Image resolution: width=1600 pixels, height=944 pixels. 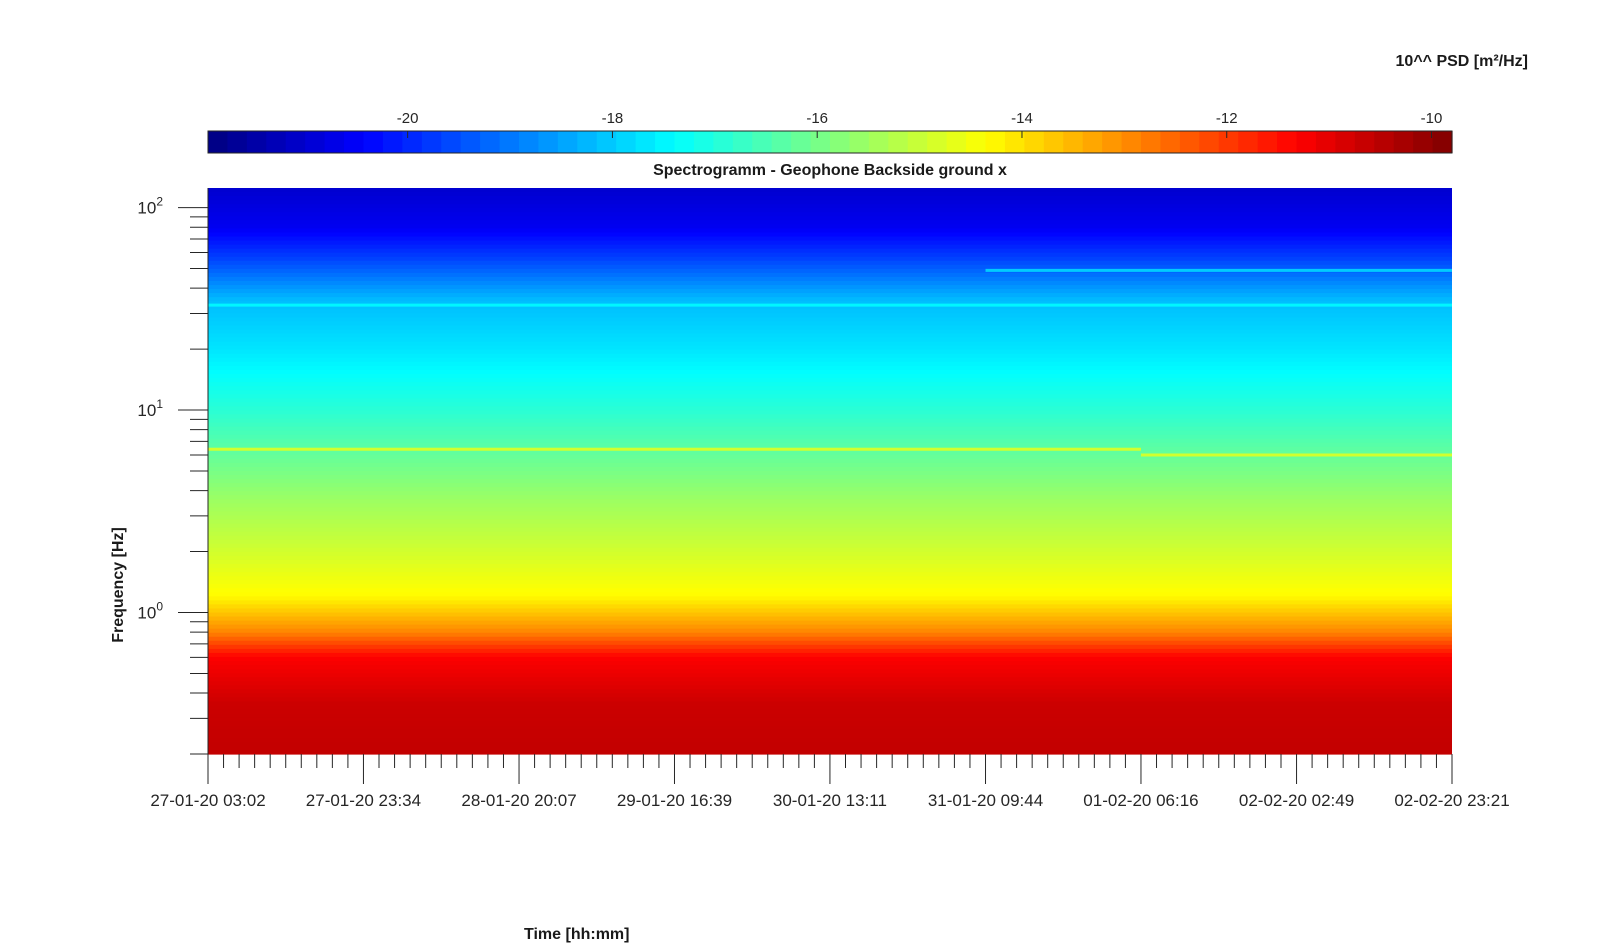 What do you see at coordinates (1022, 118) in the screenshot?
I see `colorbar-tick-label: -14` at bounding box center [1022, 118].